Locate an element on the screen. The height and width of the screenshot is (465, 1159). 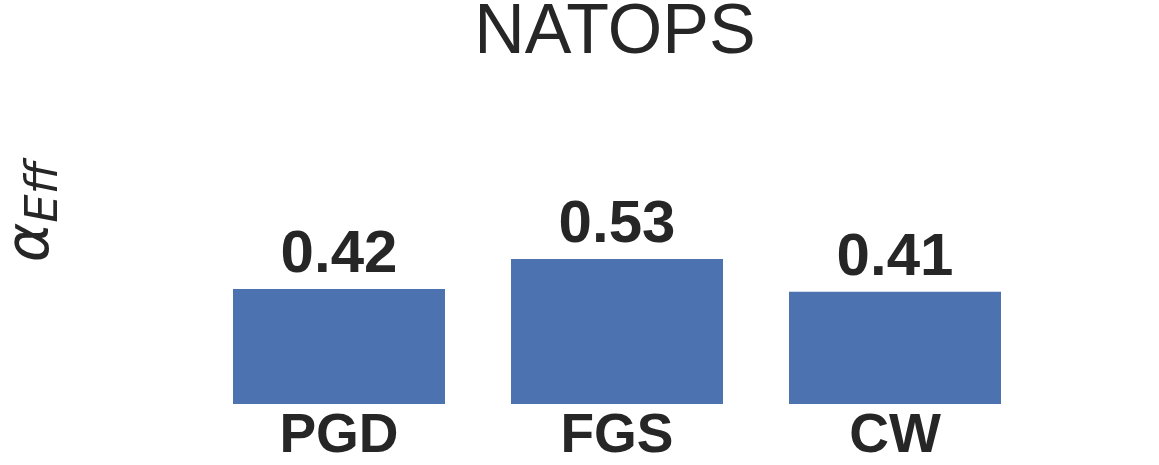
x-tick-label: PGD is located at coordinates (339, 433).